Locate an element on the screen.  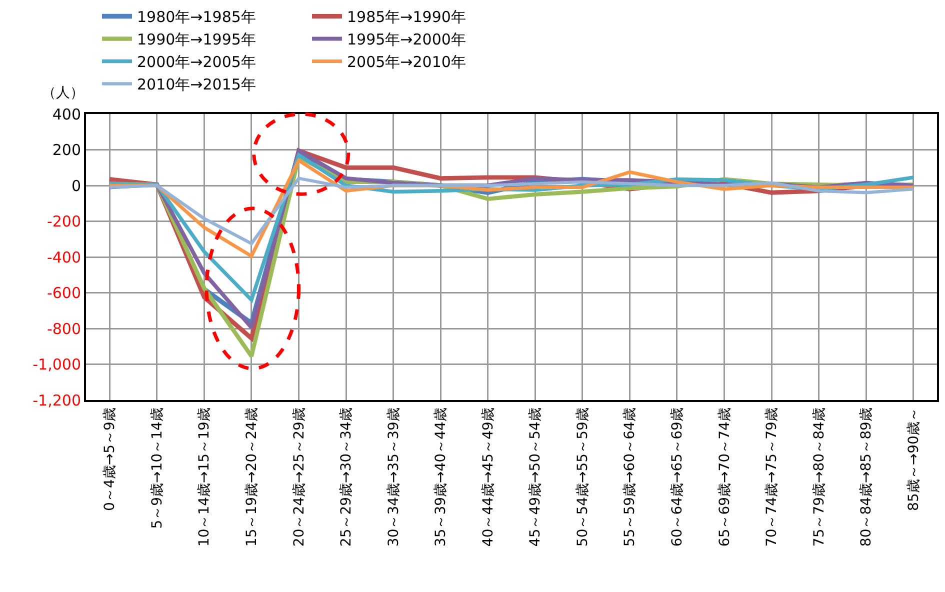
x-tick-label: 35～39歳→40～44歳 is located at coordinates (441, 477).